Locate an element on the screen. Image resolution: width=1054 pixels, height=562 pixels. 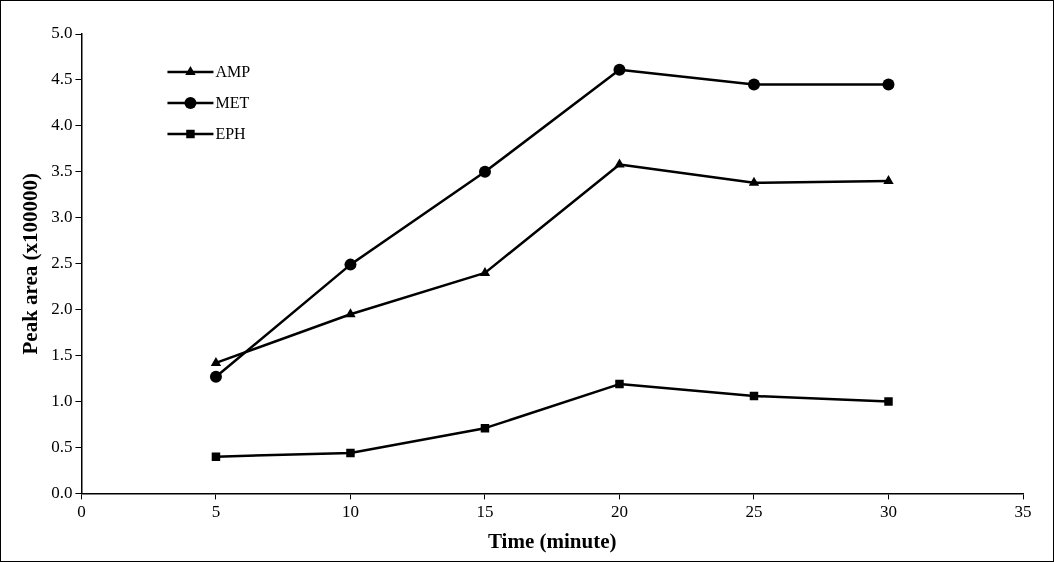
y-tick-label: 0.5 is located at coordinates (62, 446).